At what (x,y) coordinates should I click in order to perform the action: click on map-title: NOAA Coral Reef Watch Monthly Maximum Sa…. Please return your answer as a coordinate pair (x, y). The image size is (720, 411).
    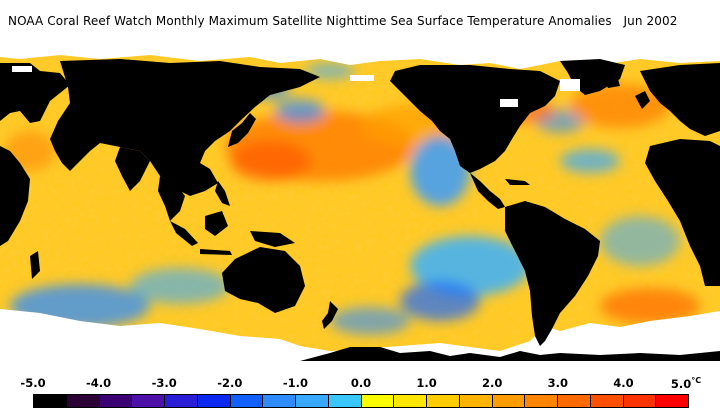
    Looking at the image, I should click on (360, 21).